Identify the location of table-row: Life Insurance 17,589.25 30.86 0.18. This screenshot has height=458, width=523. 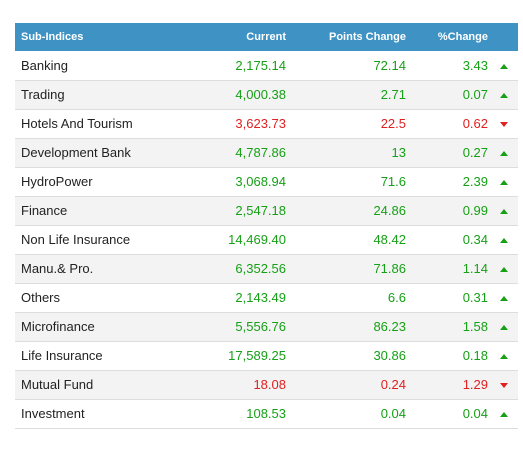
(266, 355).